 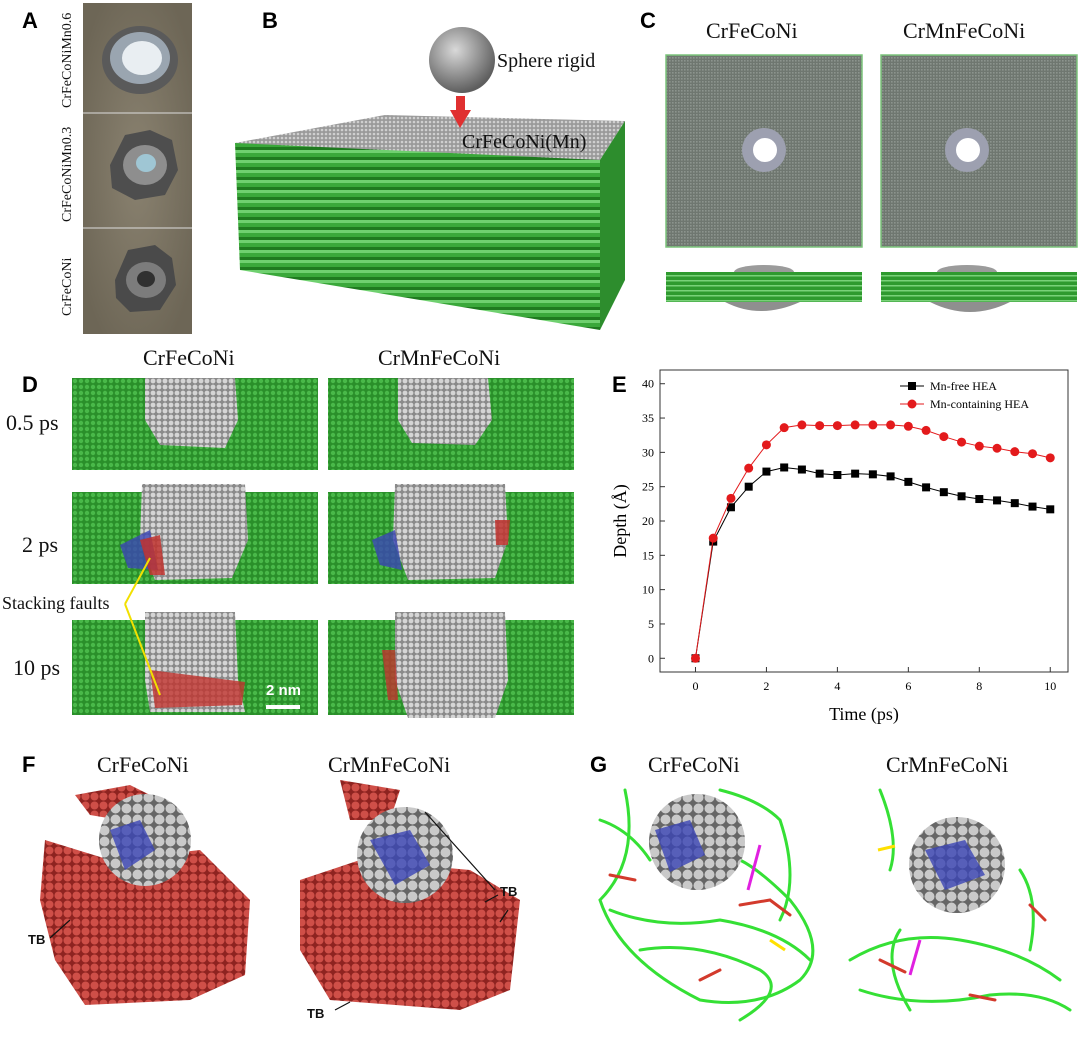 I want to click on panel-f-title-left: CrFeCoNi, so click(x=143, y=764).